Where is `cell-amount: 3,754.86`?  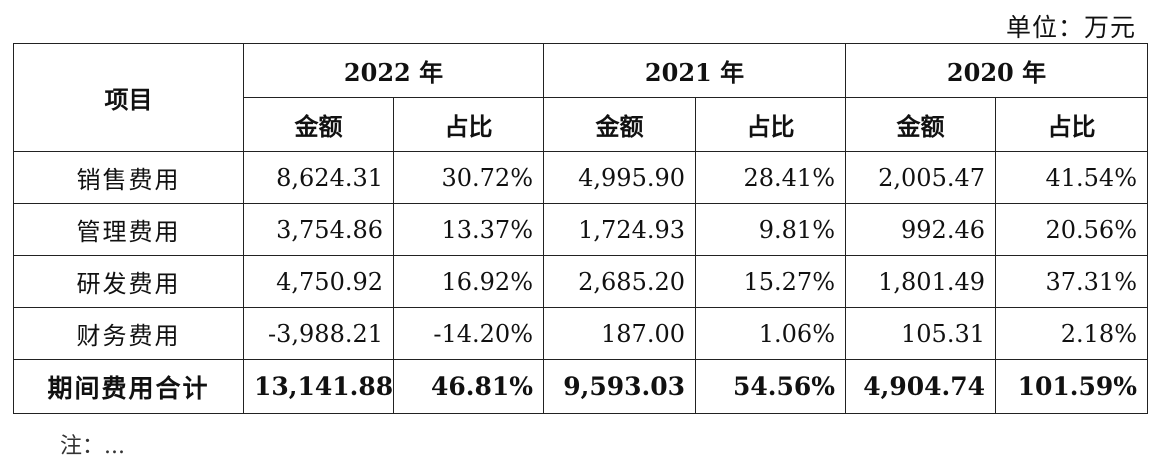
cell-amount: 3,754.86 is located at coordinates (318, 229).